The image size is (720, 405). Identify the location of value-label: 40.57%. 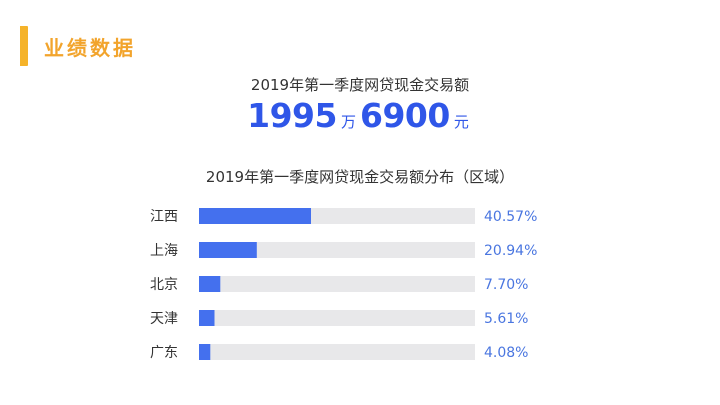
(510, 217).